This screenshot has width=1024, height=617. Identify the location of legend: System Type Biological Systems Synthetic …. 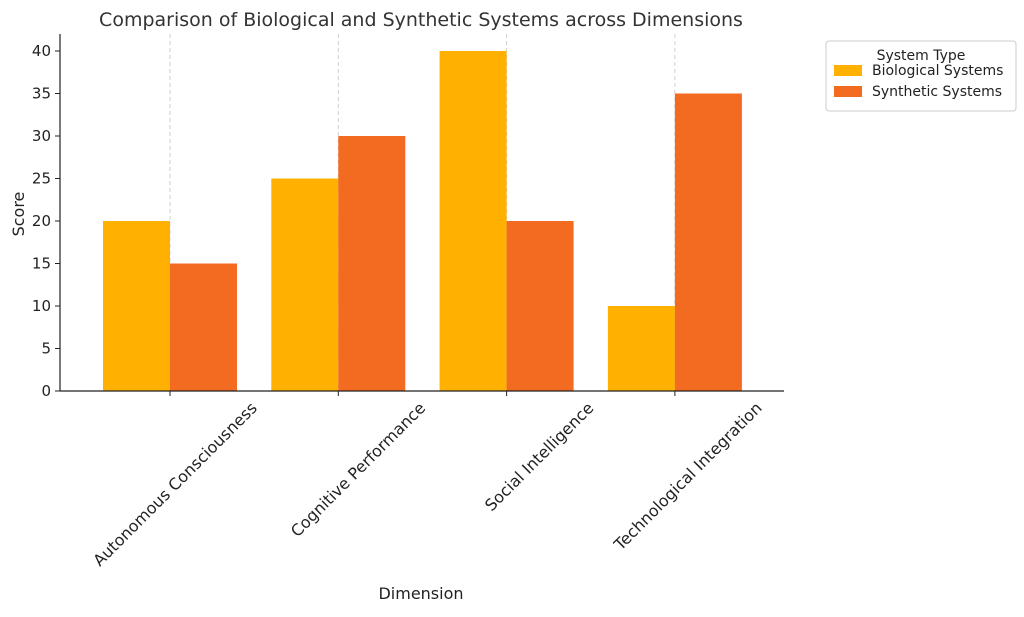
(921, 76).